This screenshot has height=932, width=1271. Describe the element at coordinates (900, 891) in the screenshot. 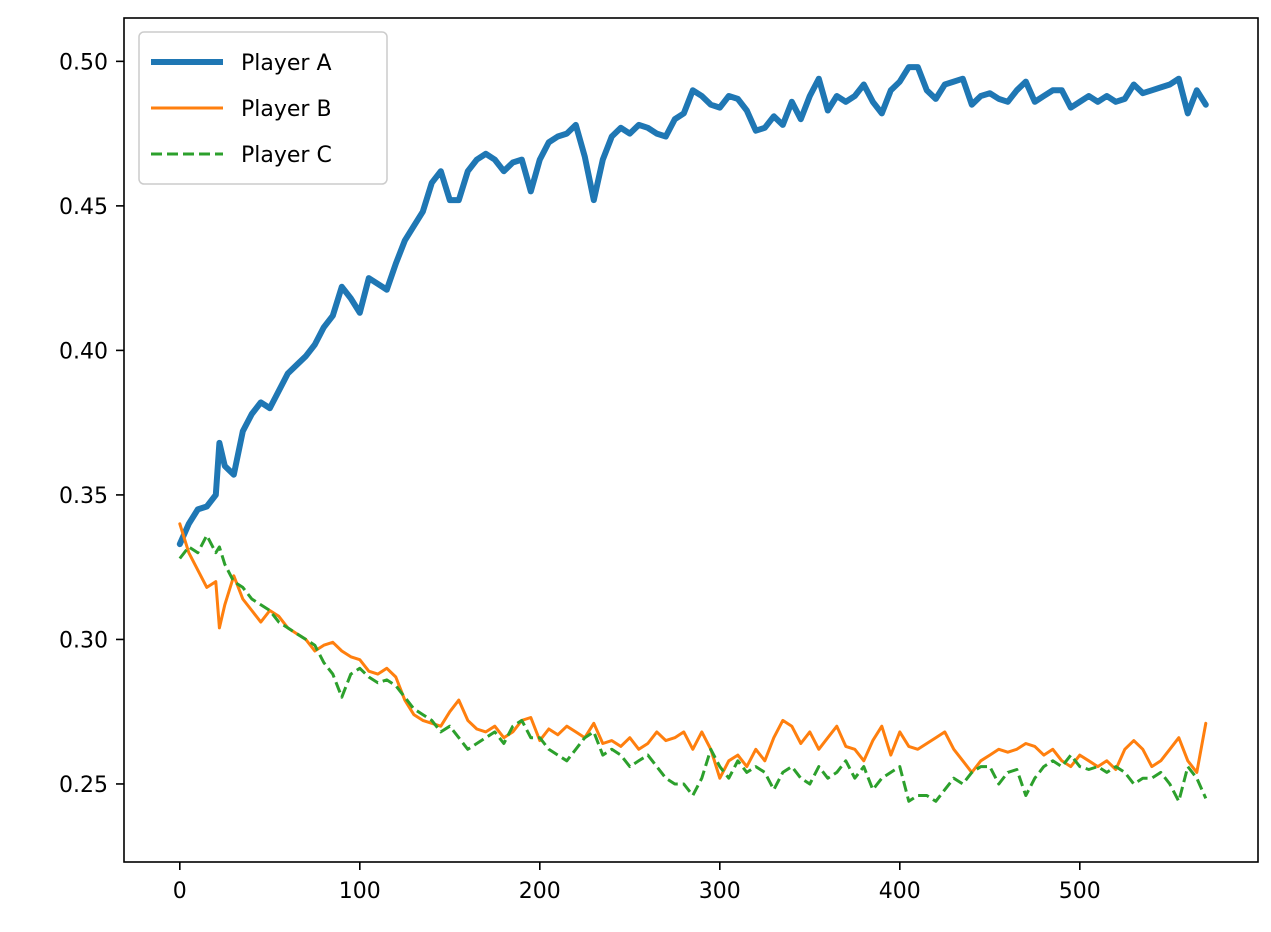

I see `x-tick-label: 400` at that location.